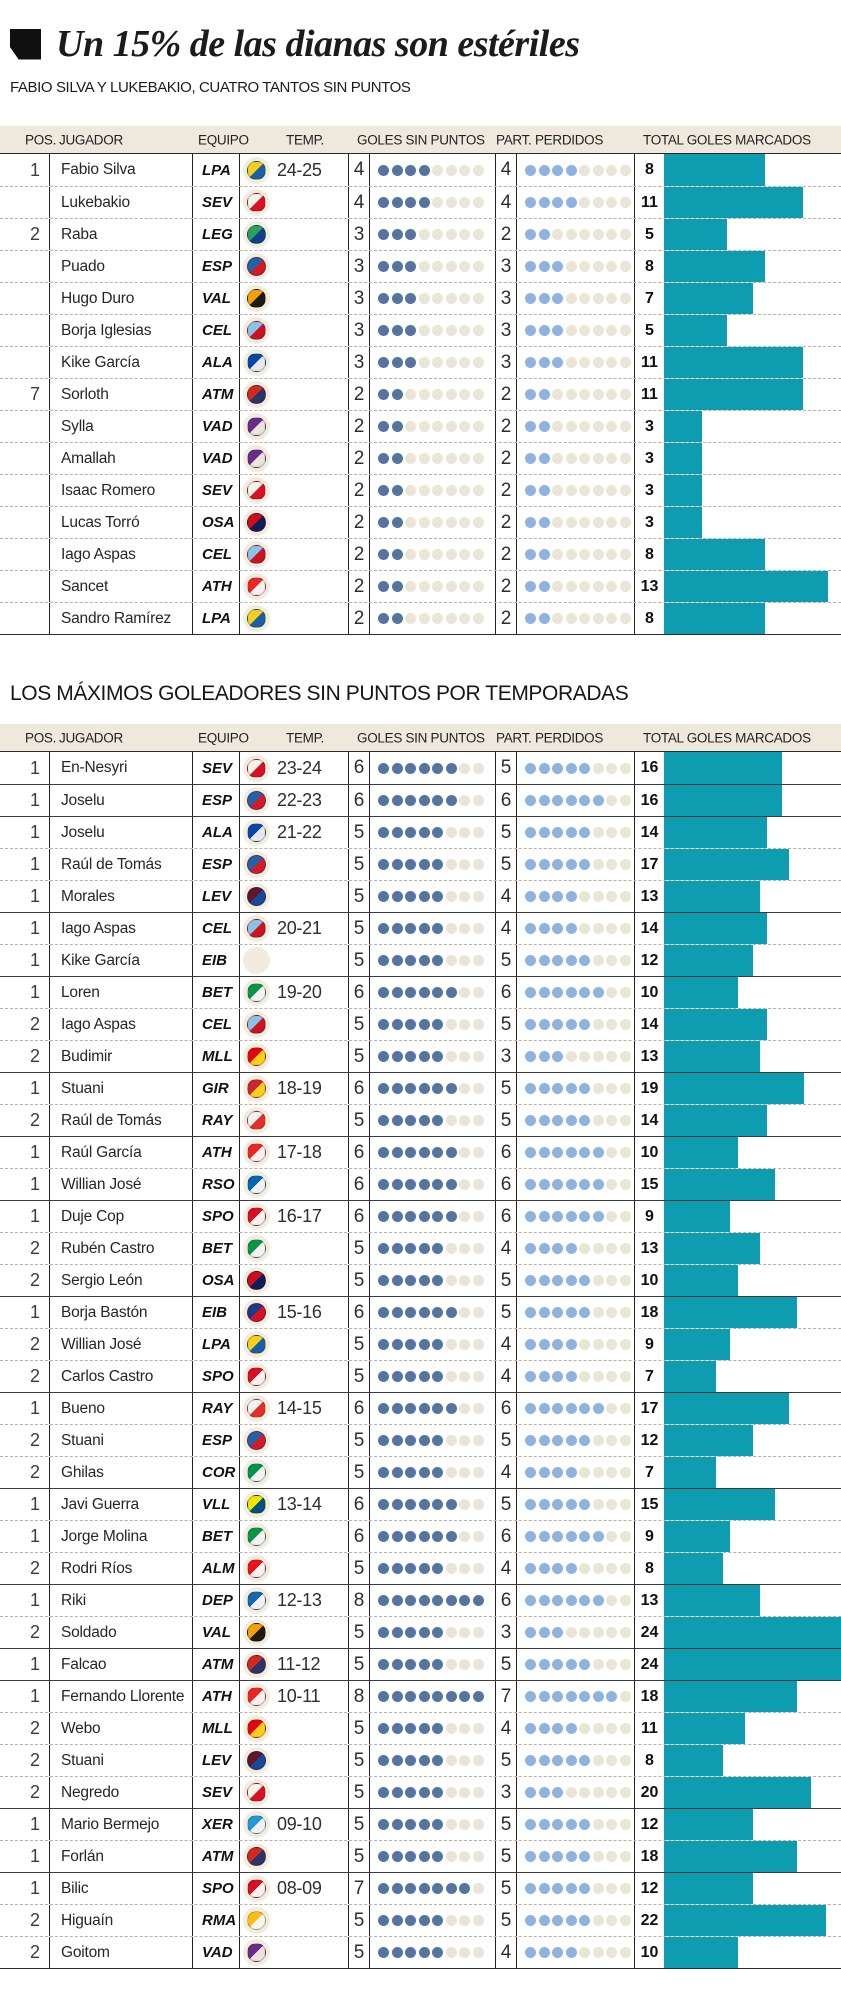 The width and height of the screenshot is (841, 2000). What do you see at coordinates (216, 458) in the screenshot?
I see `team-abbr: VAD` at bounding box center [216, 458].